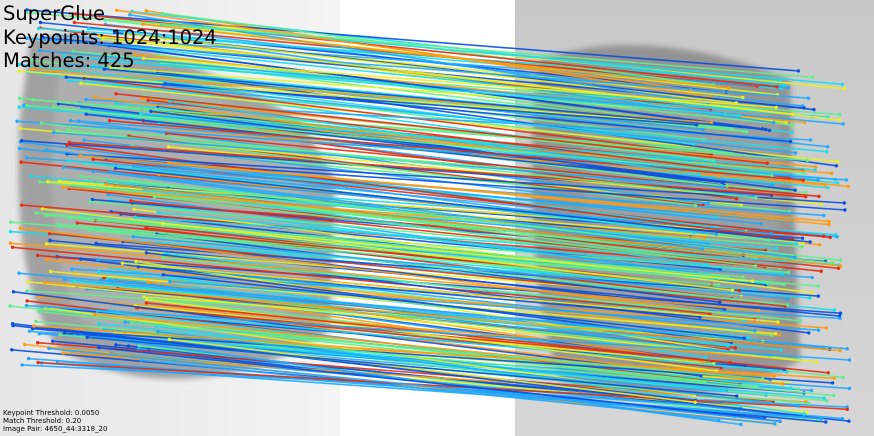 This screenshot has height=436, width=874. What do you see at coordinates (69, 60) in the screenshot?
I see `matches-label: Matches: 425` at bounding box center [69, 60].